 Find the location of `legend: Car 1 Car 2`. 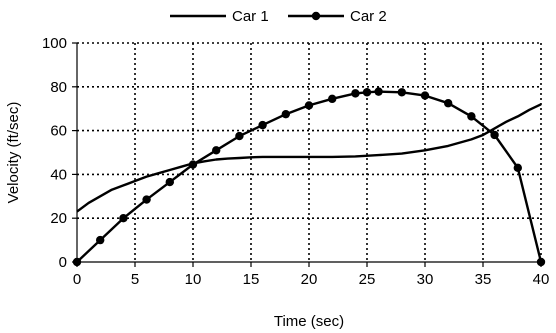

legend: Car 1 Car 2 is located at coordinates (278, 16).